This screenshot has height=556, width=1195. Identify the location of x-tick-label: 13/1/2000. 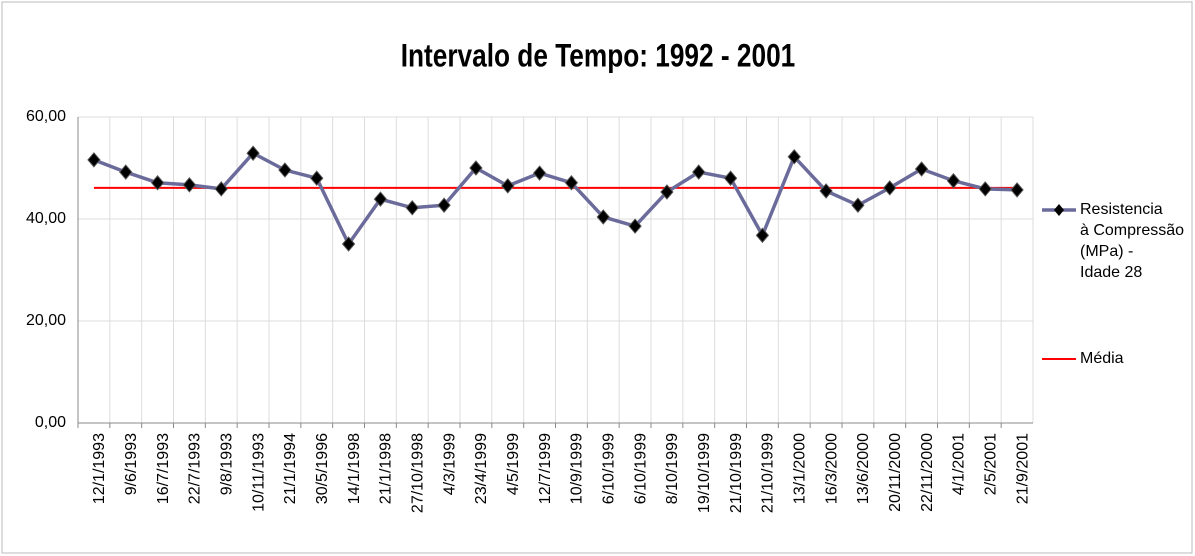
(799, 468).